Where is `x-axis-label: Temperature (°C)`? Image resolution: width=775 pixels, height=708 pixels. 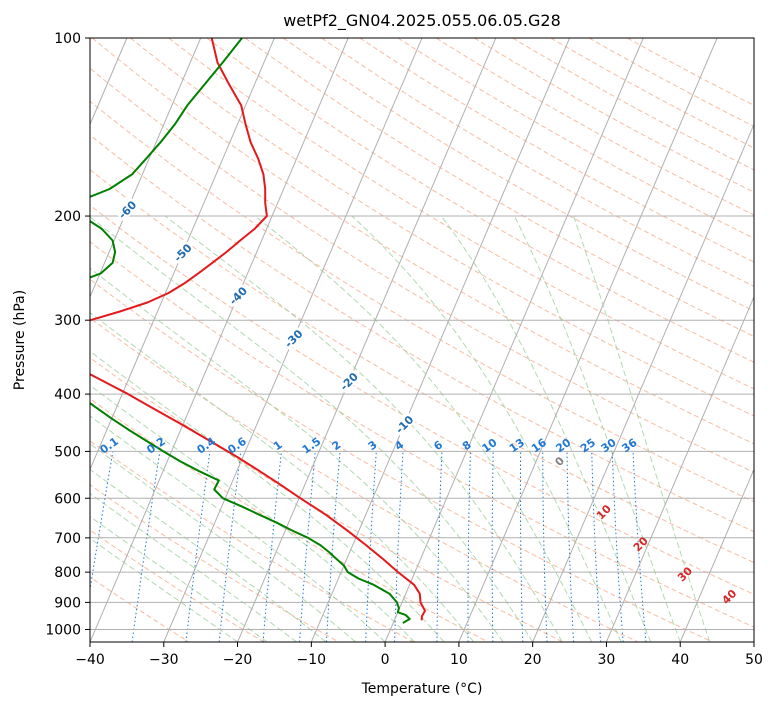 x-axis-label: Temperature (°C) is located at coordinates (422, 689).